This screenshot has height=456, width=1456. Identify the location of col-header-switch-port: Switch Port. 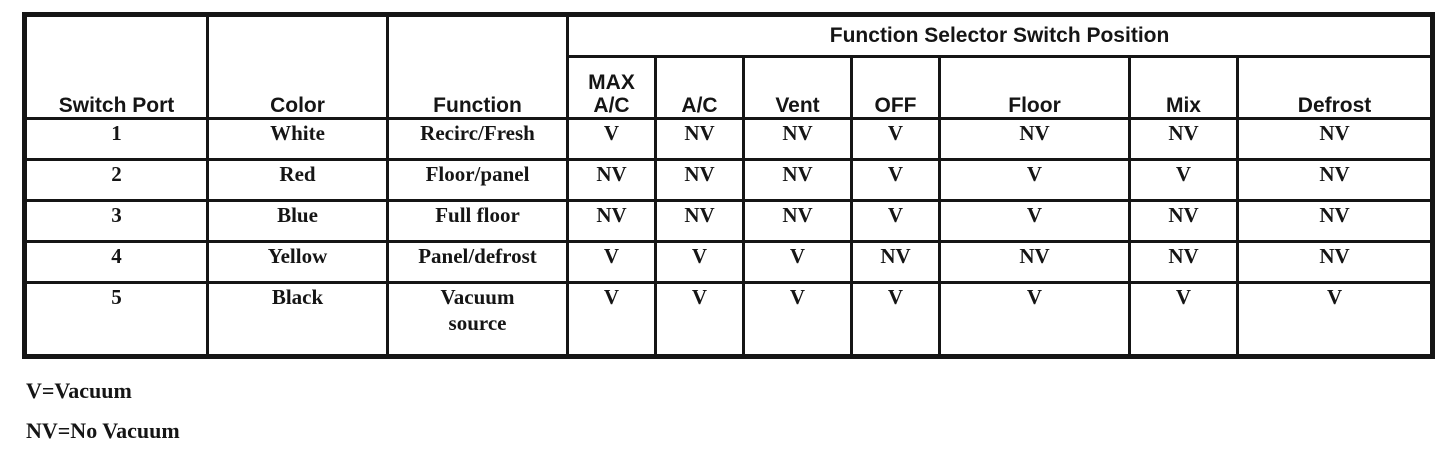
(116, 66).